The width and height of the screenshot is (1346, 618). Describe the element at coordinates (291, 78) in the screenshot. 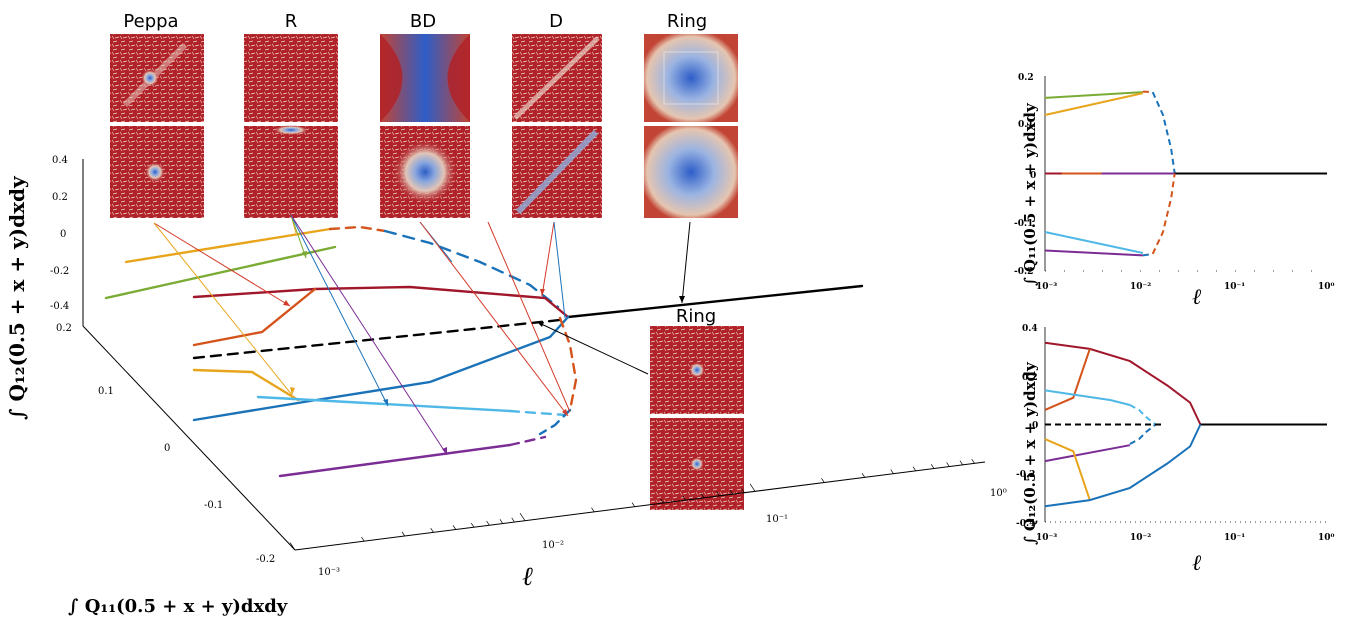

I see `snapshot-r-q11` at that location.